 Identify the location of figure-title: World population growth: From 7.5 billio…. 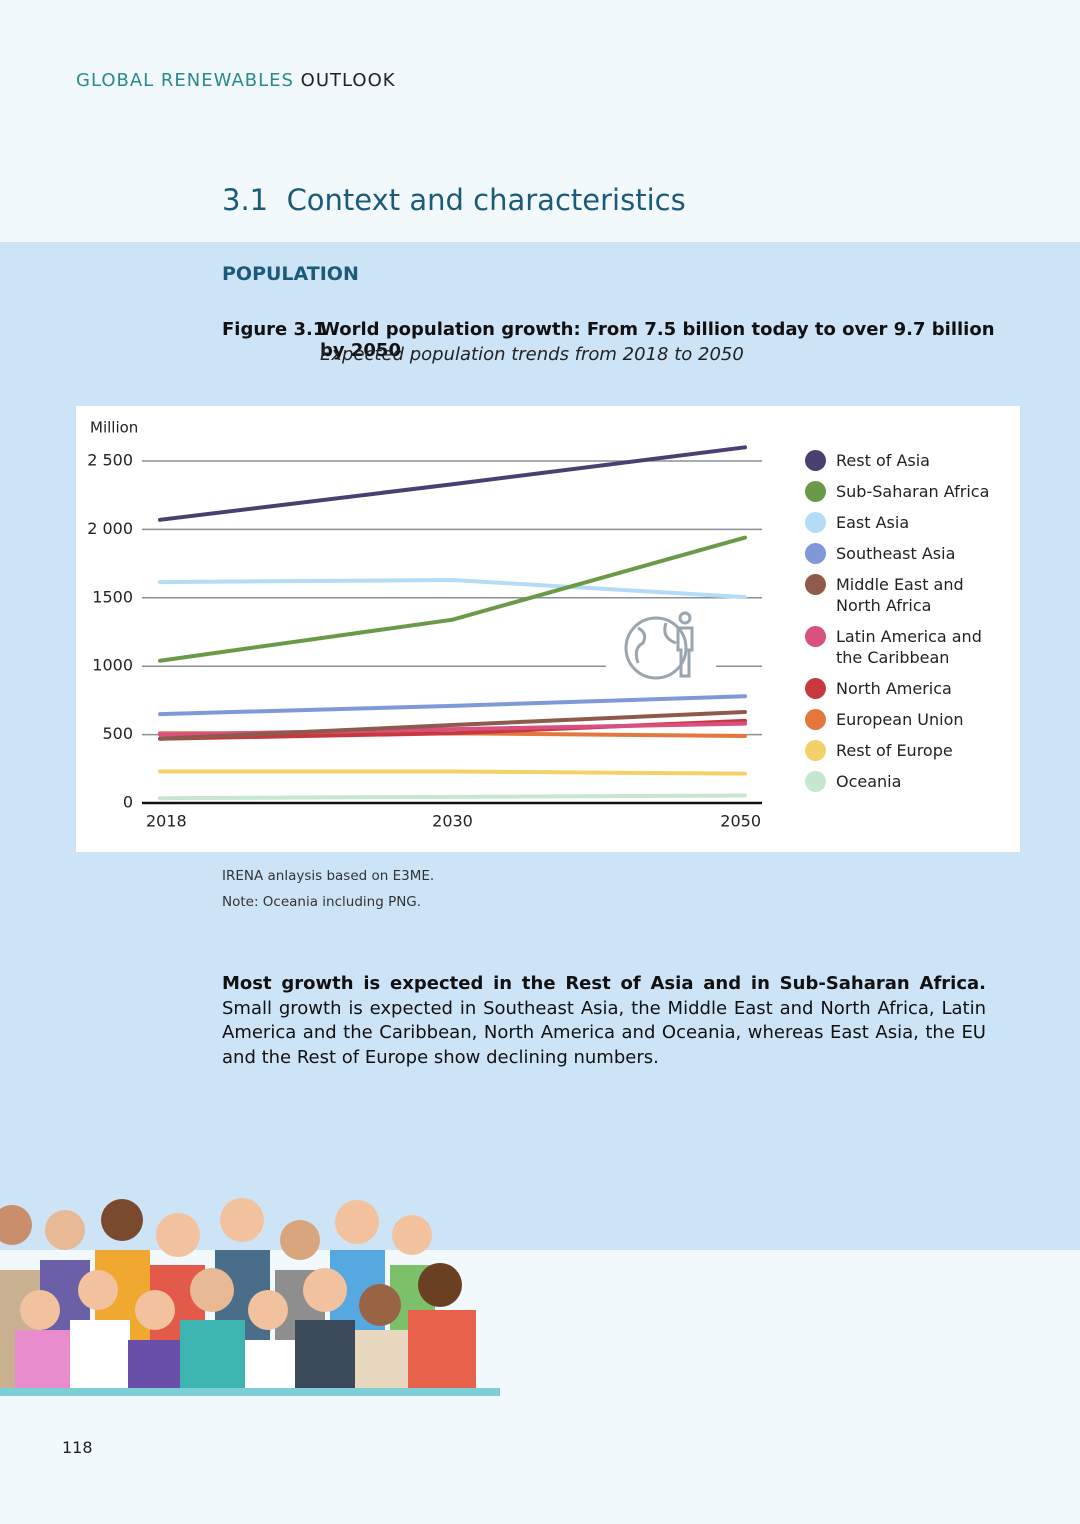
(657, 340).